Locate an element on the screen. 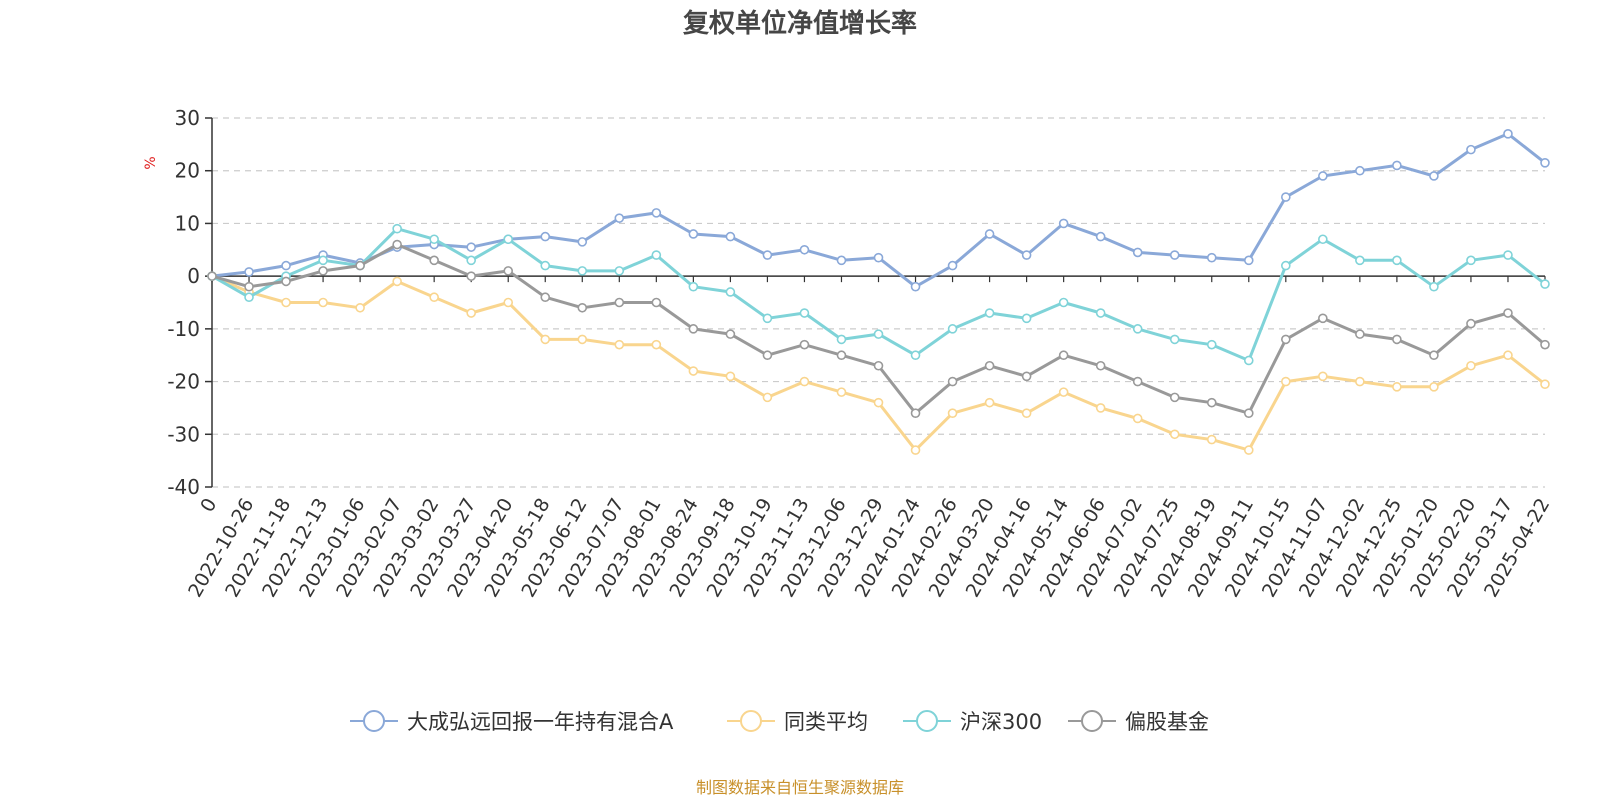  legend-item: 同类平均 is located at coordinates (797, 722).